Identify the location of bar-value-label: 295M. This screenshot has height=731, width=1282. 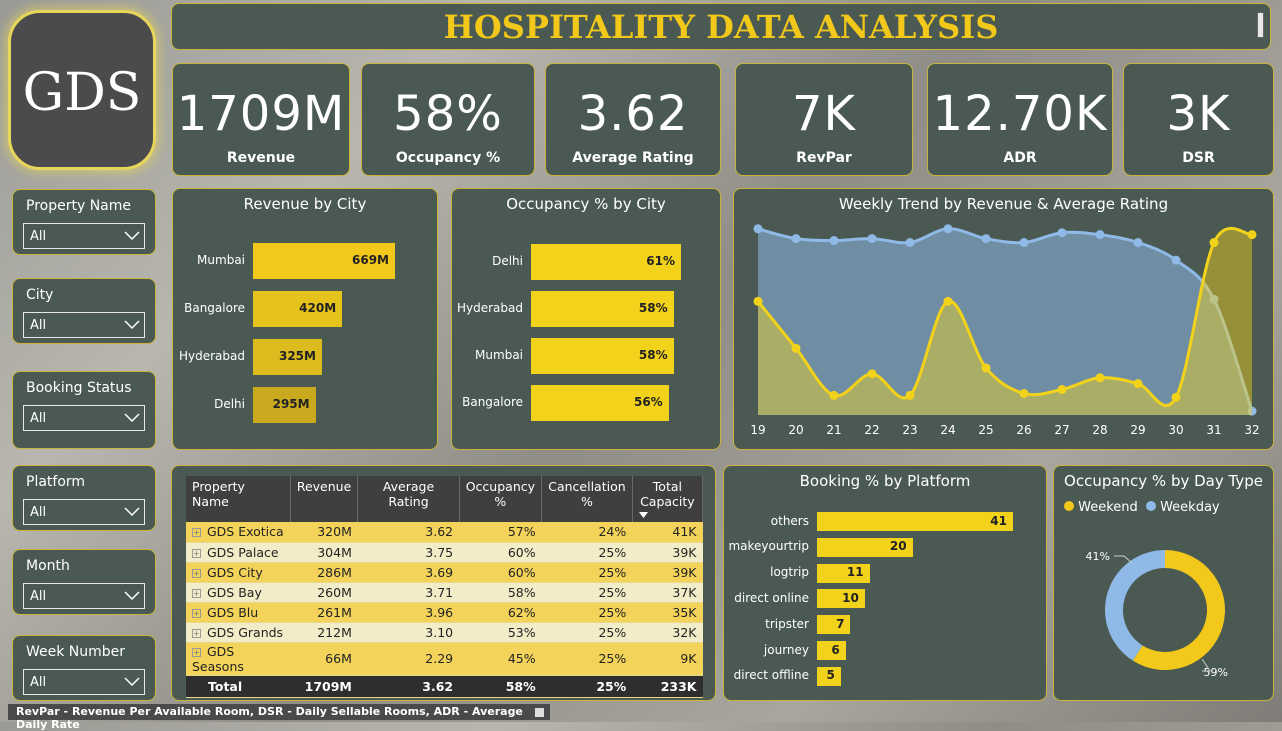
(291, 404).